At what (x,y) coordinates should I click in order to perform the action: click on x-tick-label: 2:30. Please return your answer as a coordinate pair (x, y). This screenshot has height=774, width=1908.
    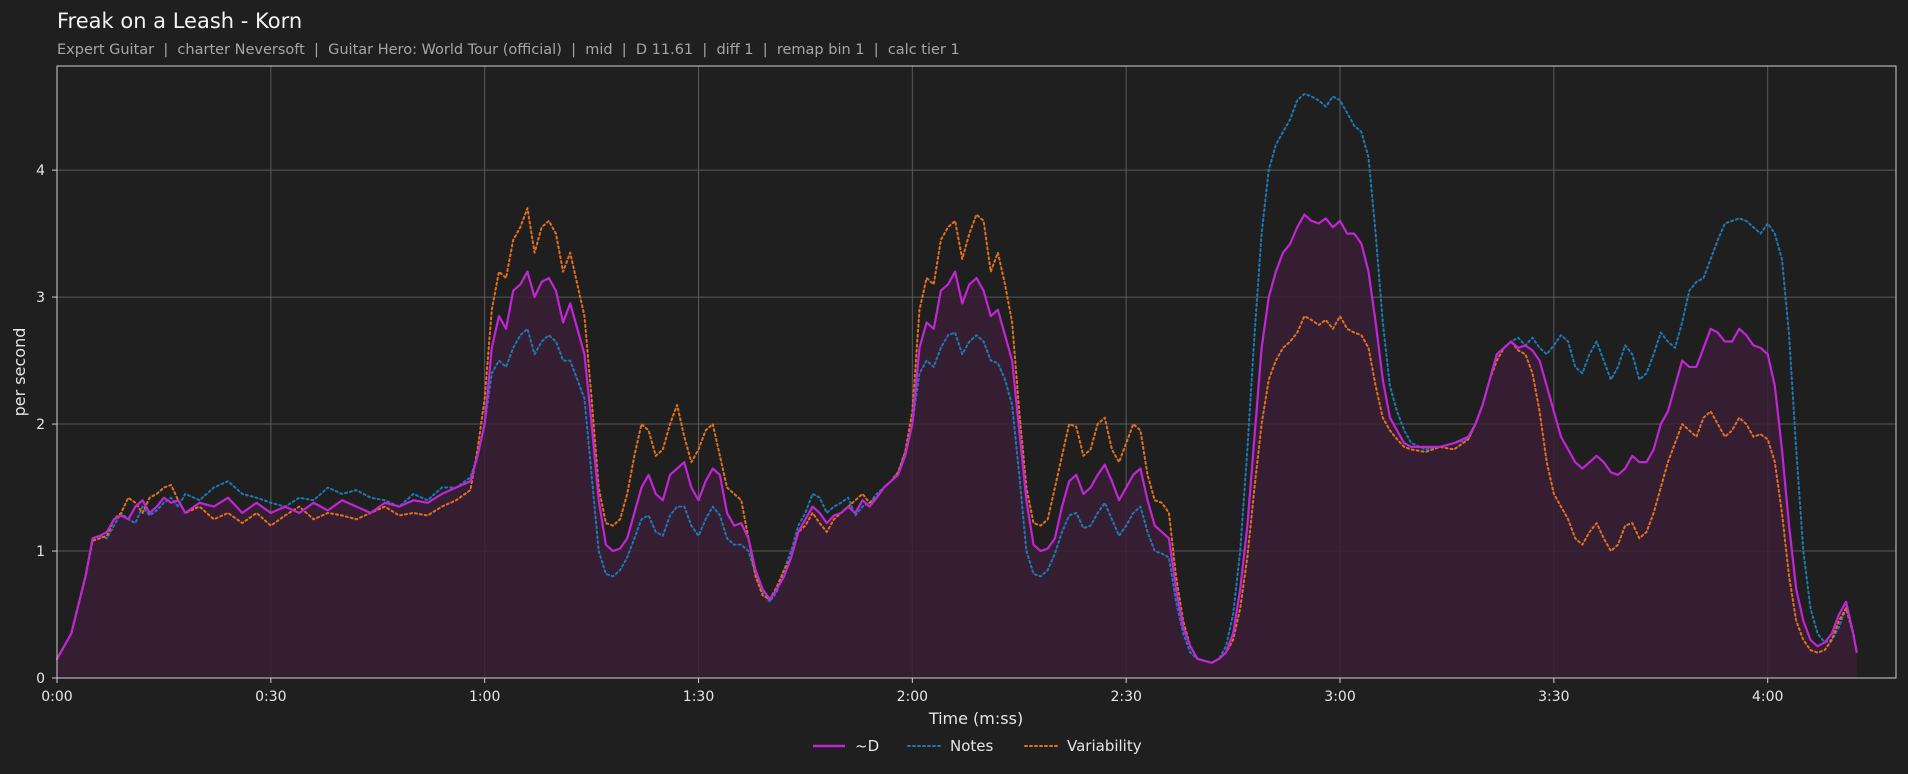
    Looking at the image, I should click on (1125, 697).